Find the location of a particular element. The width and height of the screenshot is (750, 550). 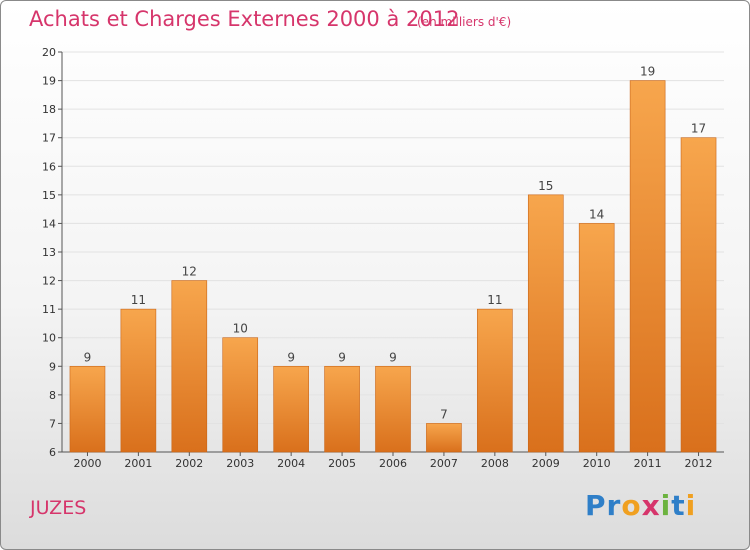

y-tick-label: 6 is located at coordinates (52, 452).